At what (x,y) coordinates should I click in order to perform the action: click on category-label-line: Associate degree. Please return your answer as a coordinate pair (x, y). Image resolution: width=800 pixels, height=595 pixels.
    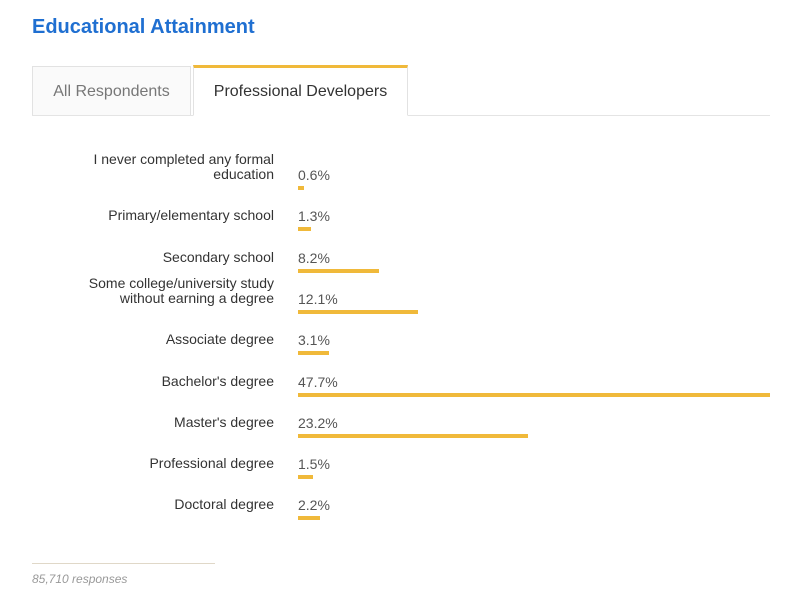
    Looking at the image, I should click on (219, 339).